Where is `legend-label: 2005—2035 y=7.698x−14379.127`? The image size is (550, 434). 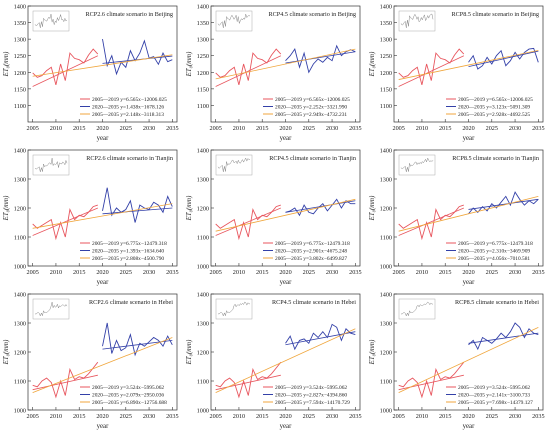
legend-label: 2005—2035 y=7.698x−14379.127 is located at coordinates (495, 403).